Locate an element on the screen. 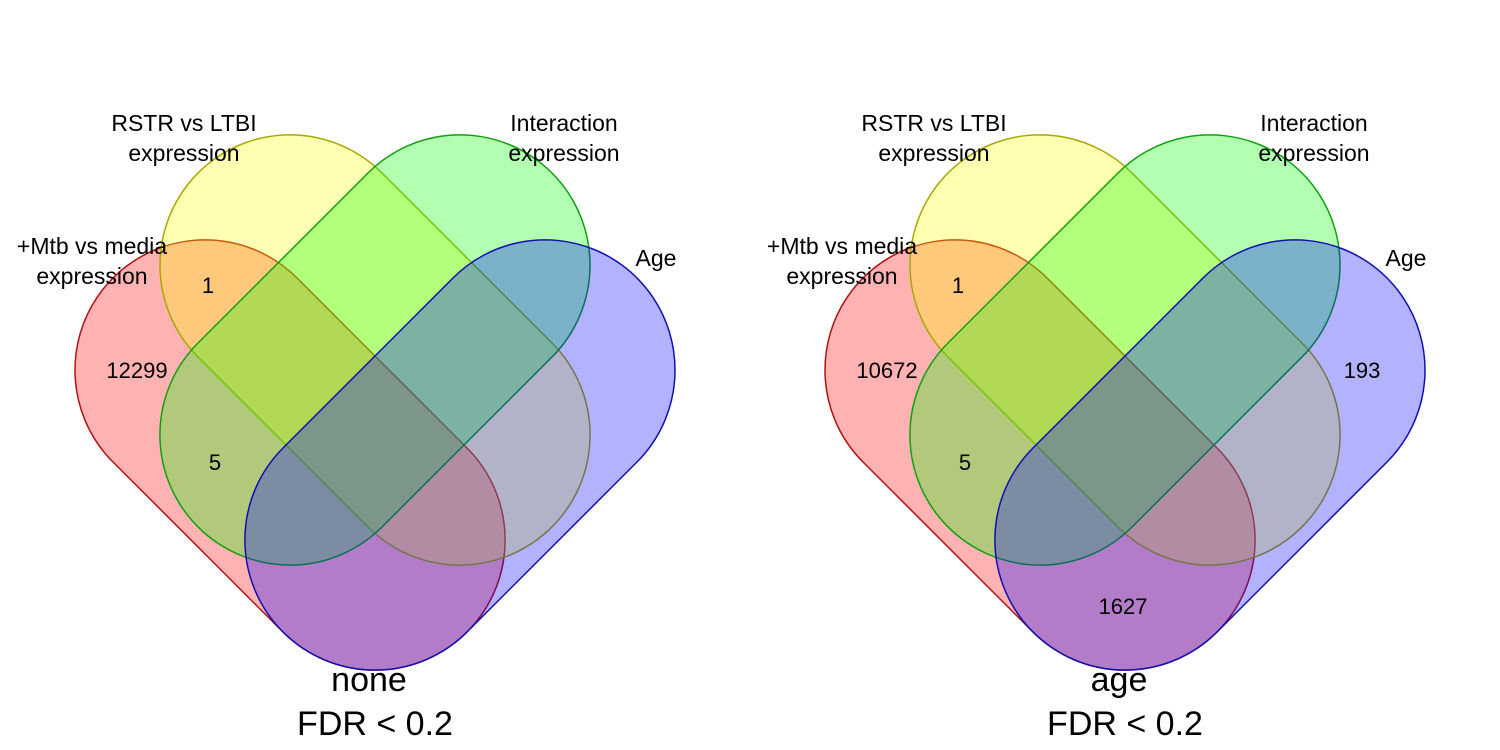  panel-title: age is located at coordinates (1119, 680).